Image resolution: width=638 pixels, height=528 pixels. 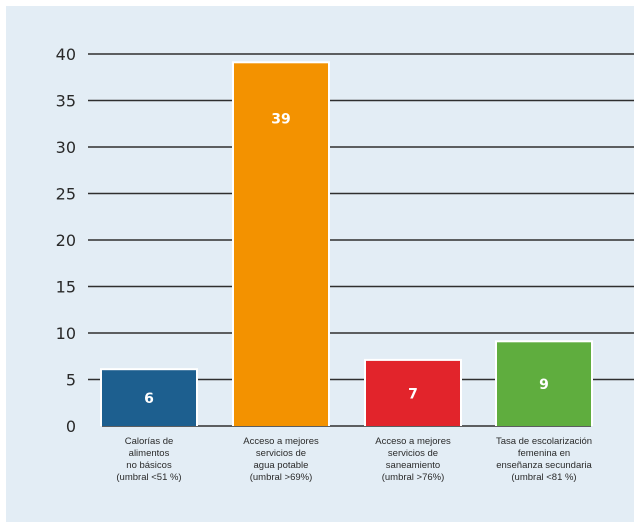 I want to click on y-tick-label: 30, so click(x=66, y=147).